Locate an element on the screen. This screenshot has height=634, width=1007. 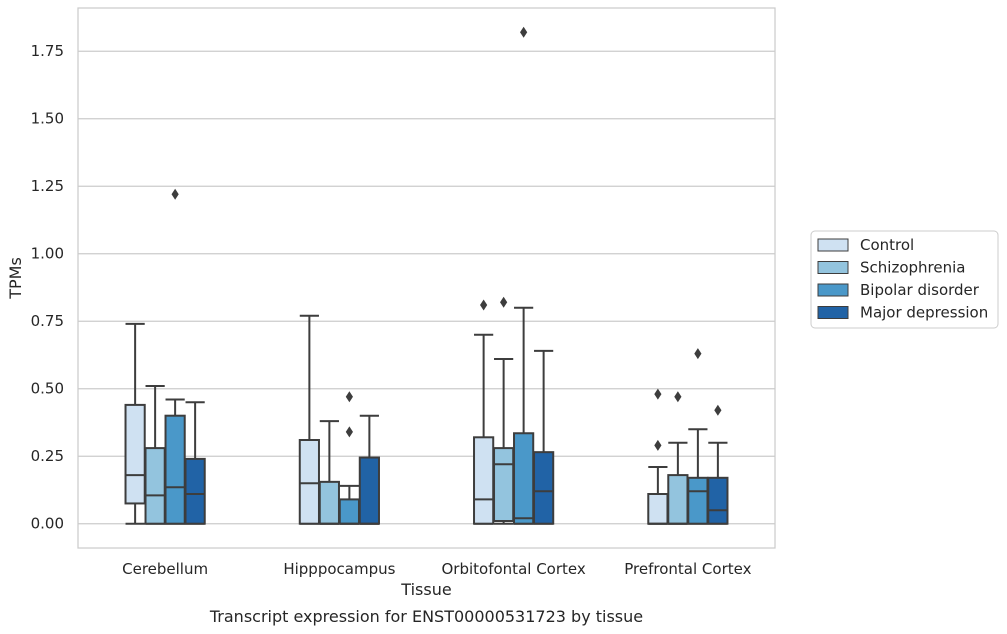
legend-label: Bipolar disorder is located at coordinates (920, 290).